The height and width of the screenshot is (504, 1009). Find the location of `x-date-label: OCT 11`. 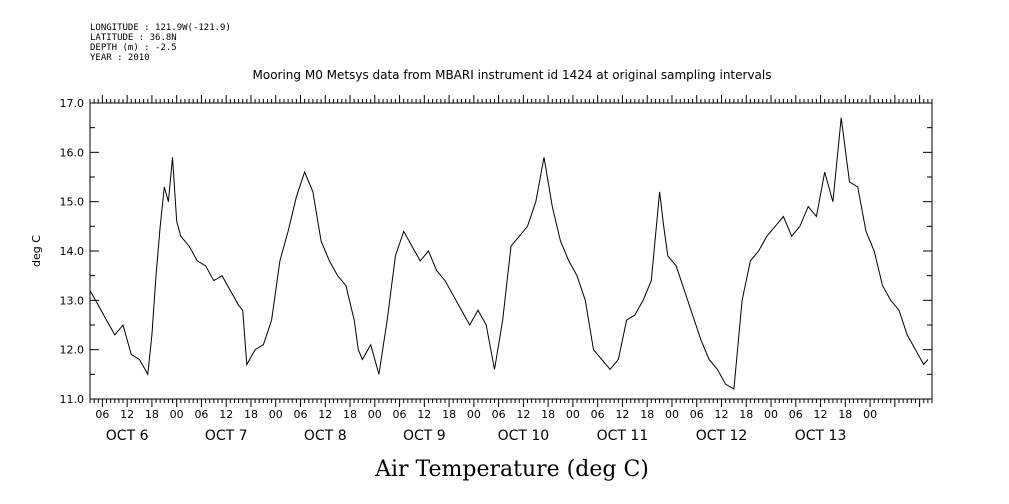

x-date-label: OCT 11 is located at coordinates (623, 436).